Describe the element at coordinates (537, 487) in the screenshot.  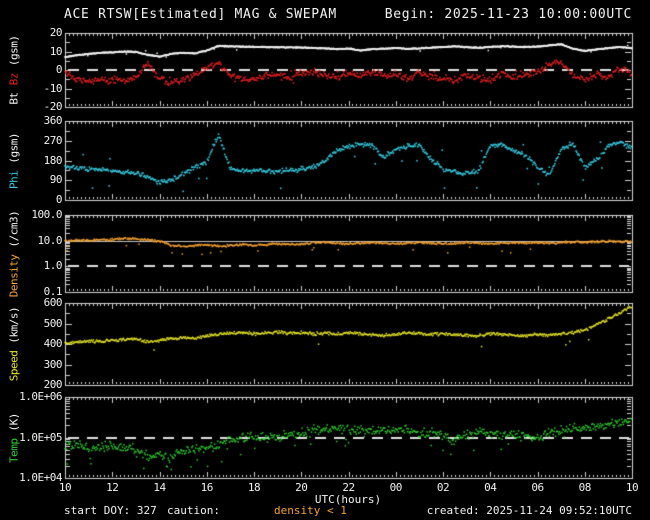
I see `x-tick-label-06-10: 06` at that location.